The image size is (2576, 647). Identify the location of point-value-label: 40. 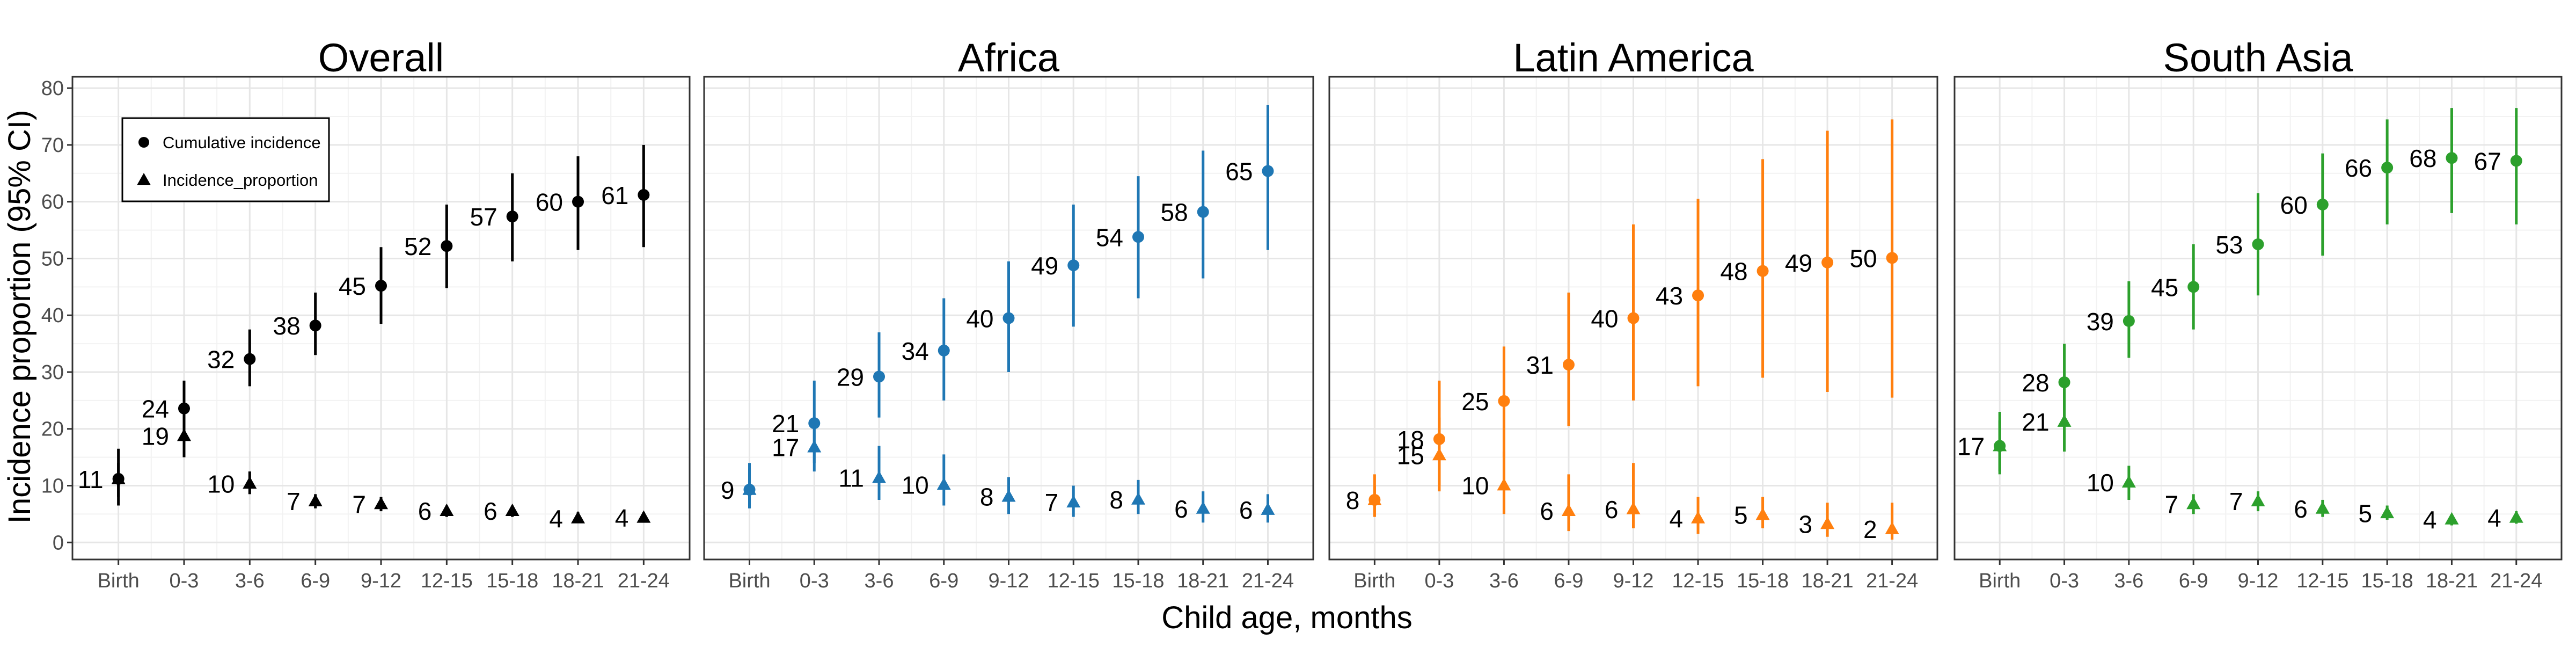
(1604, 319).